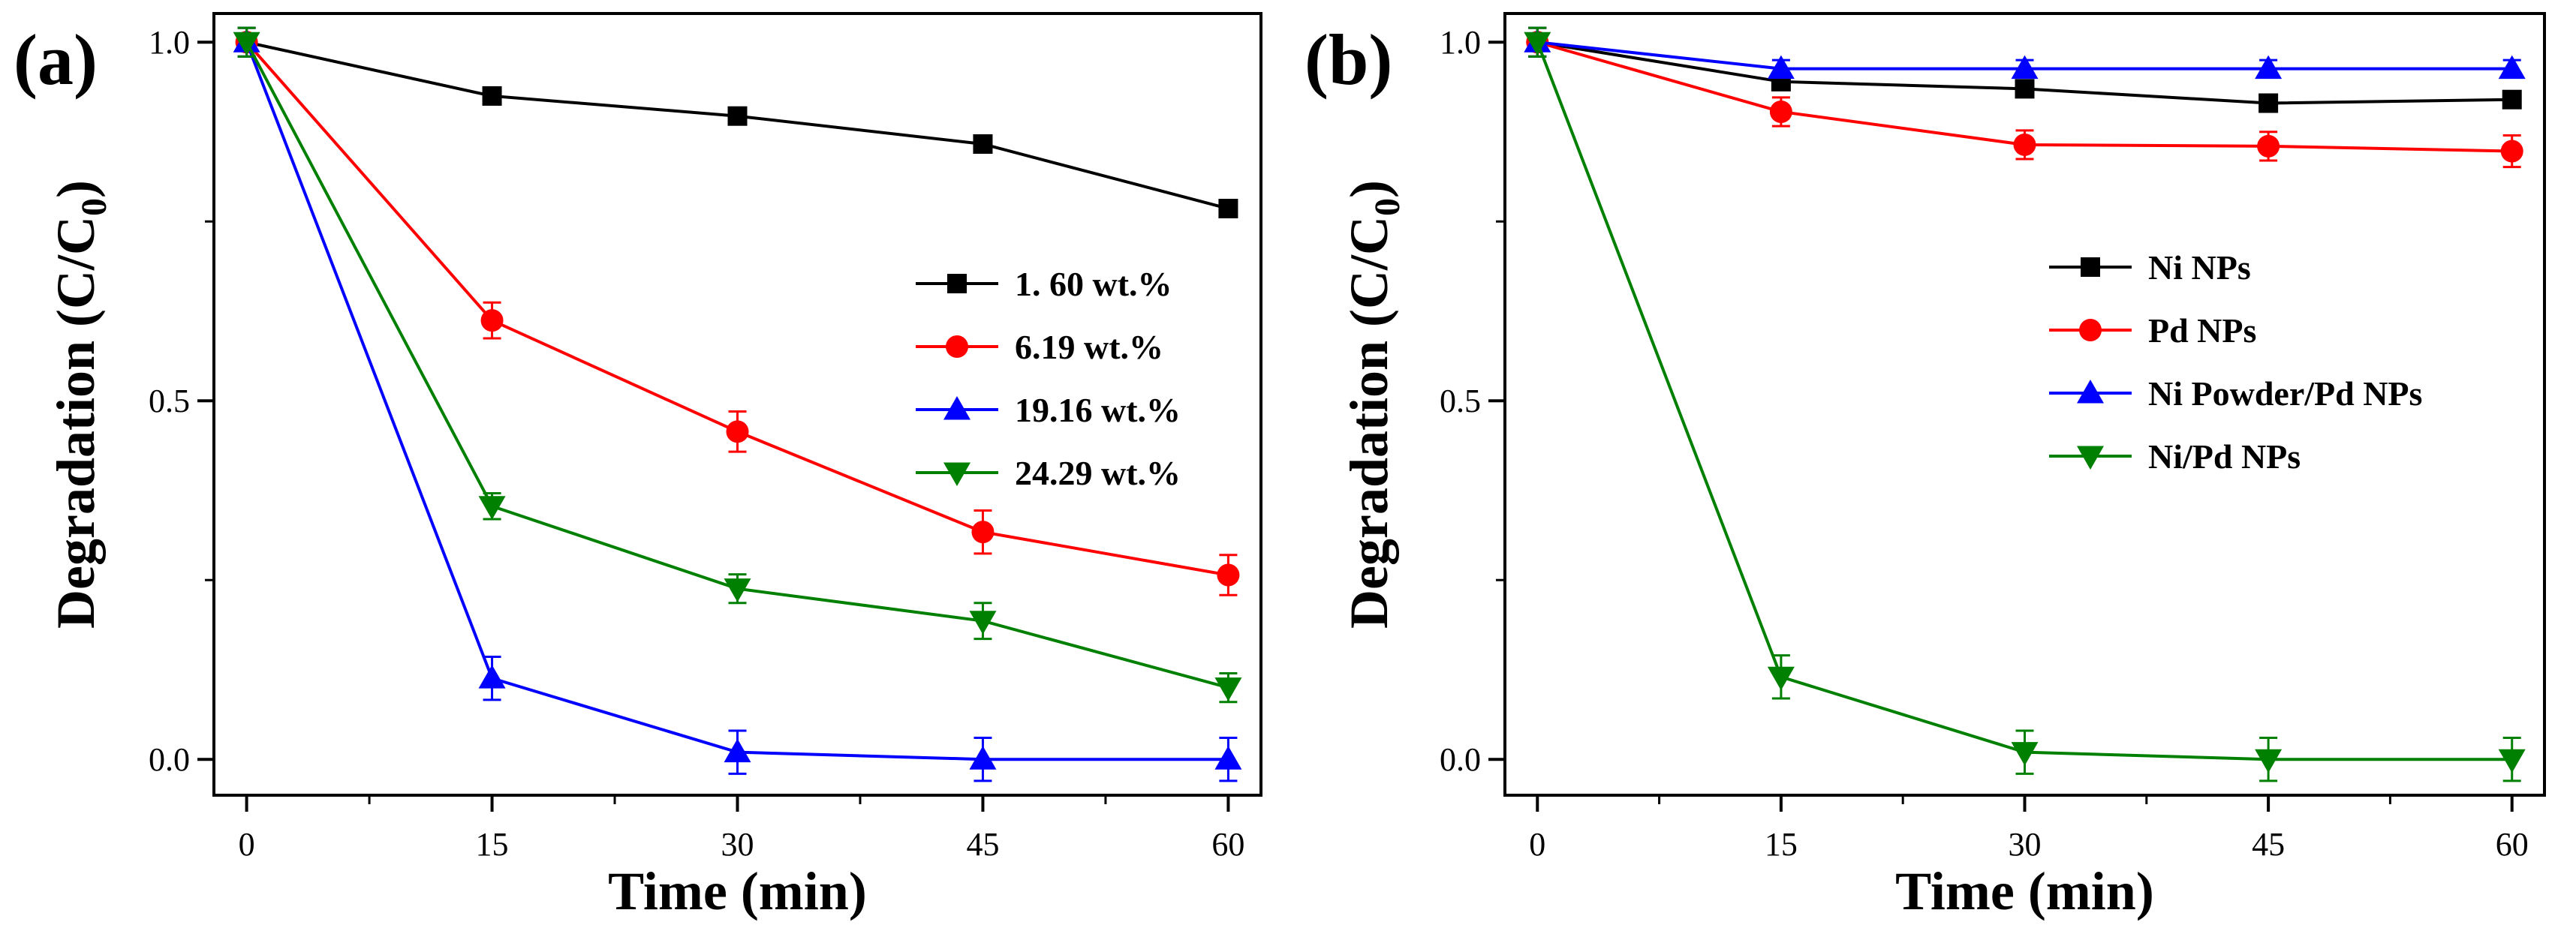 The width and height of the screenshot is (2576, 937). I want to click on legend-label: Ni/Pd NPs, so click(2224, 457).